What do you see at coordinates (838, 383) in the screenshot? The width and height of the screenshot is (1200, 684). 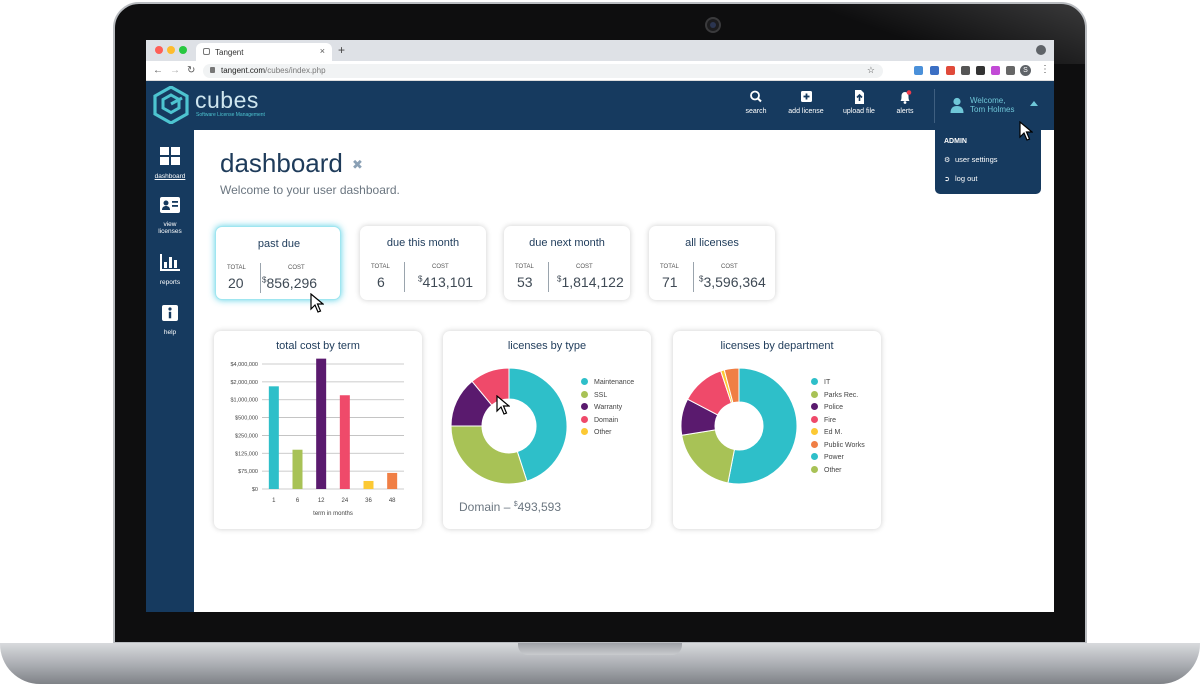 I see `legend-item: IT` at bounding box center [838, 383].